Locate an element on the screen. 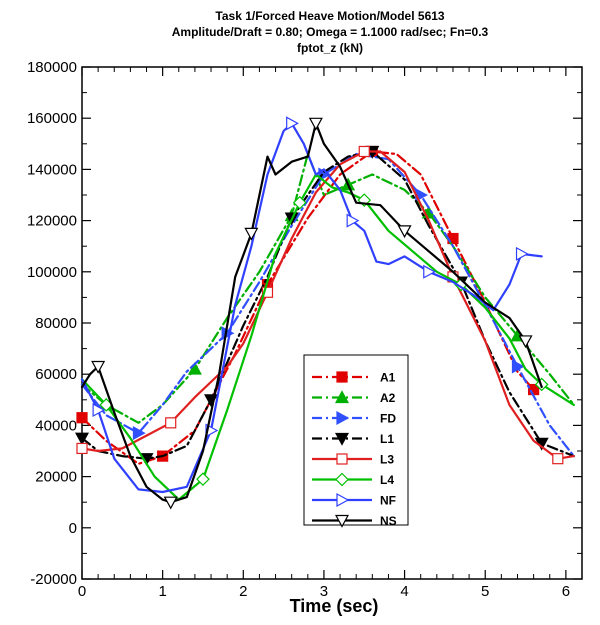  data-point-l1 is located at coordinates (82, 439).